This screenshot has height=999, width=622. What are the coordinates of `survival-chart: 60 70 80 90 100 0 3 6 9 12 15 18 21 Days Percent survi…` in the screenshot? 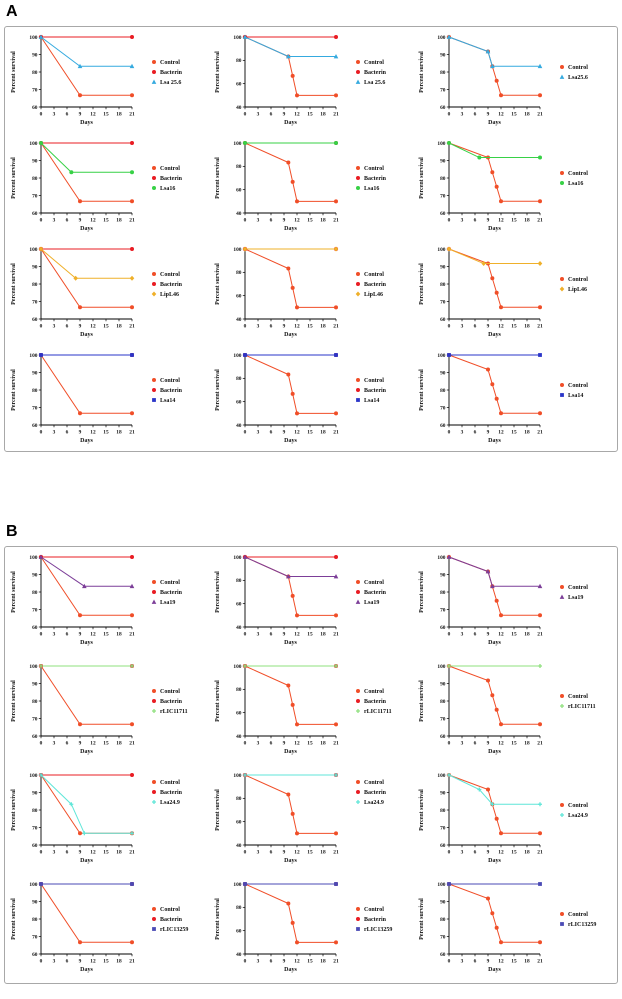 It's located at (503, 80).